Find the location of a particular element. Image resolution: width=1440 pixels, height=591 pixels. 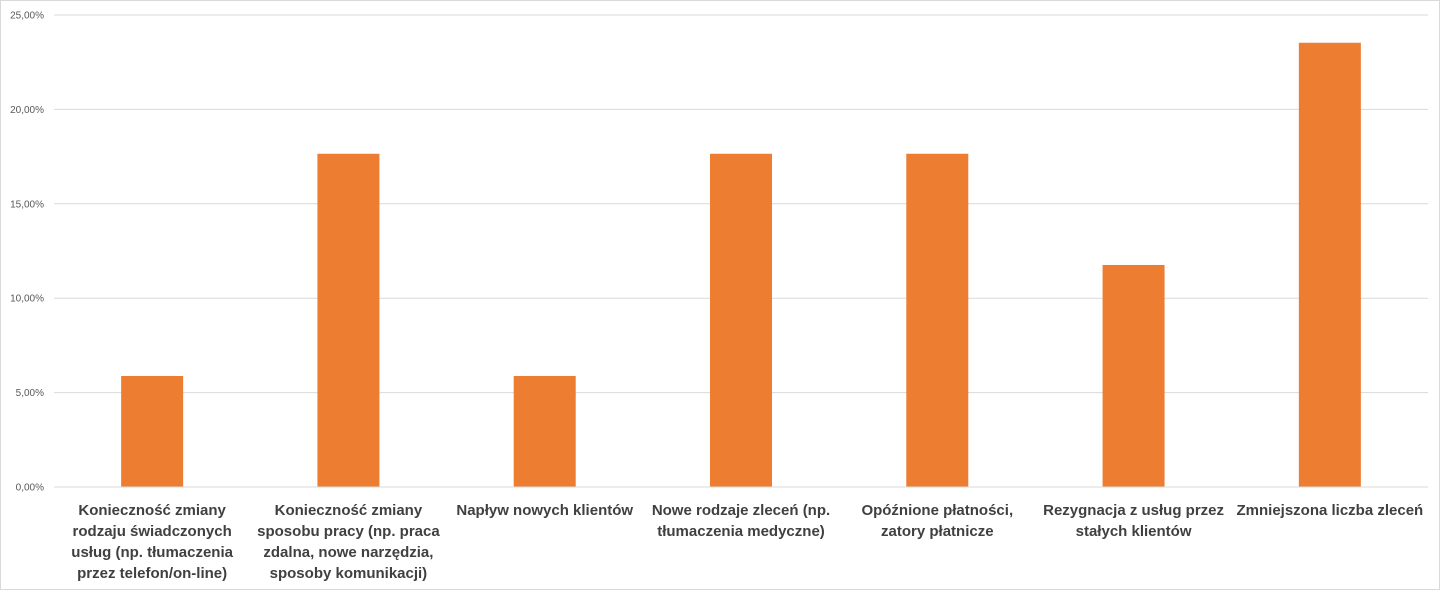

y-tick-label: 20,00% is located at coordinates (27, 110).